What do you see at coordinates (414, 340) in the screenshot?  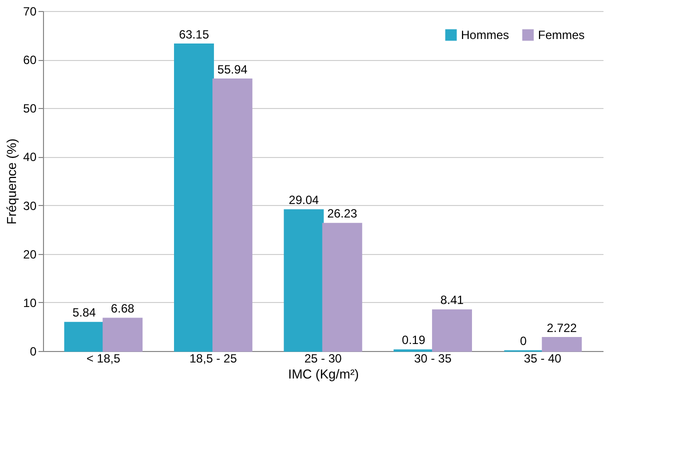 I see `data-label: 0.19` at bounding box center [414, 340].